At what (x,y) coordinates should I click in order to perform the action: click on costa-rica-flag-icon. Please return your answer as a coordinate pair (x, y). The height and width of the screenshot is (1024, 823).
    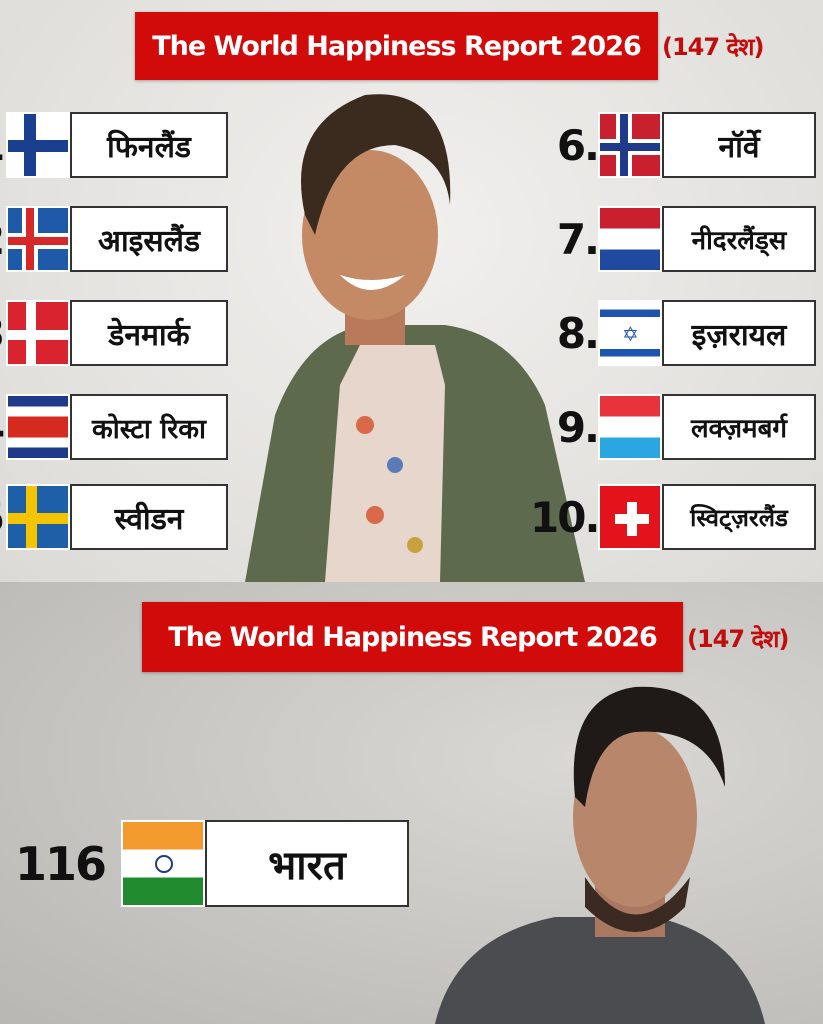
    Looking at the image, I should click on (38, 427).